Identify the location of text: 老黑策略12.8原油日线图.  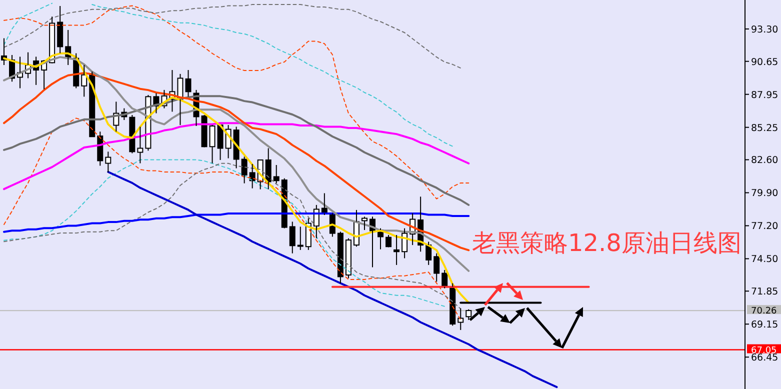
(607, 243).